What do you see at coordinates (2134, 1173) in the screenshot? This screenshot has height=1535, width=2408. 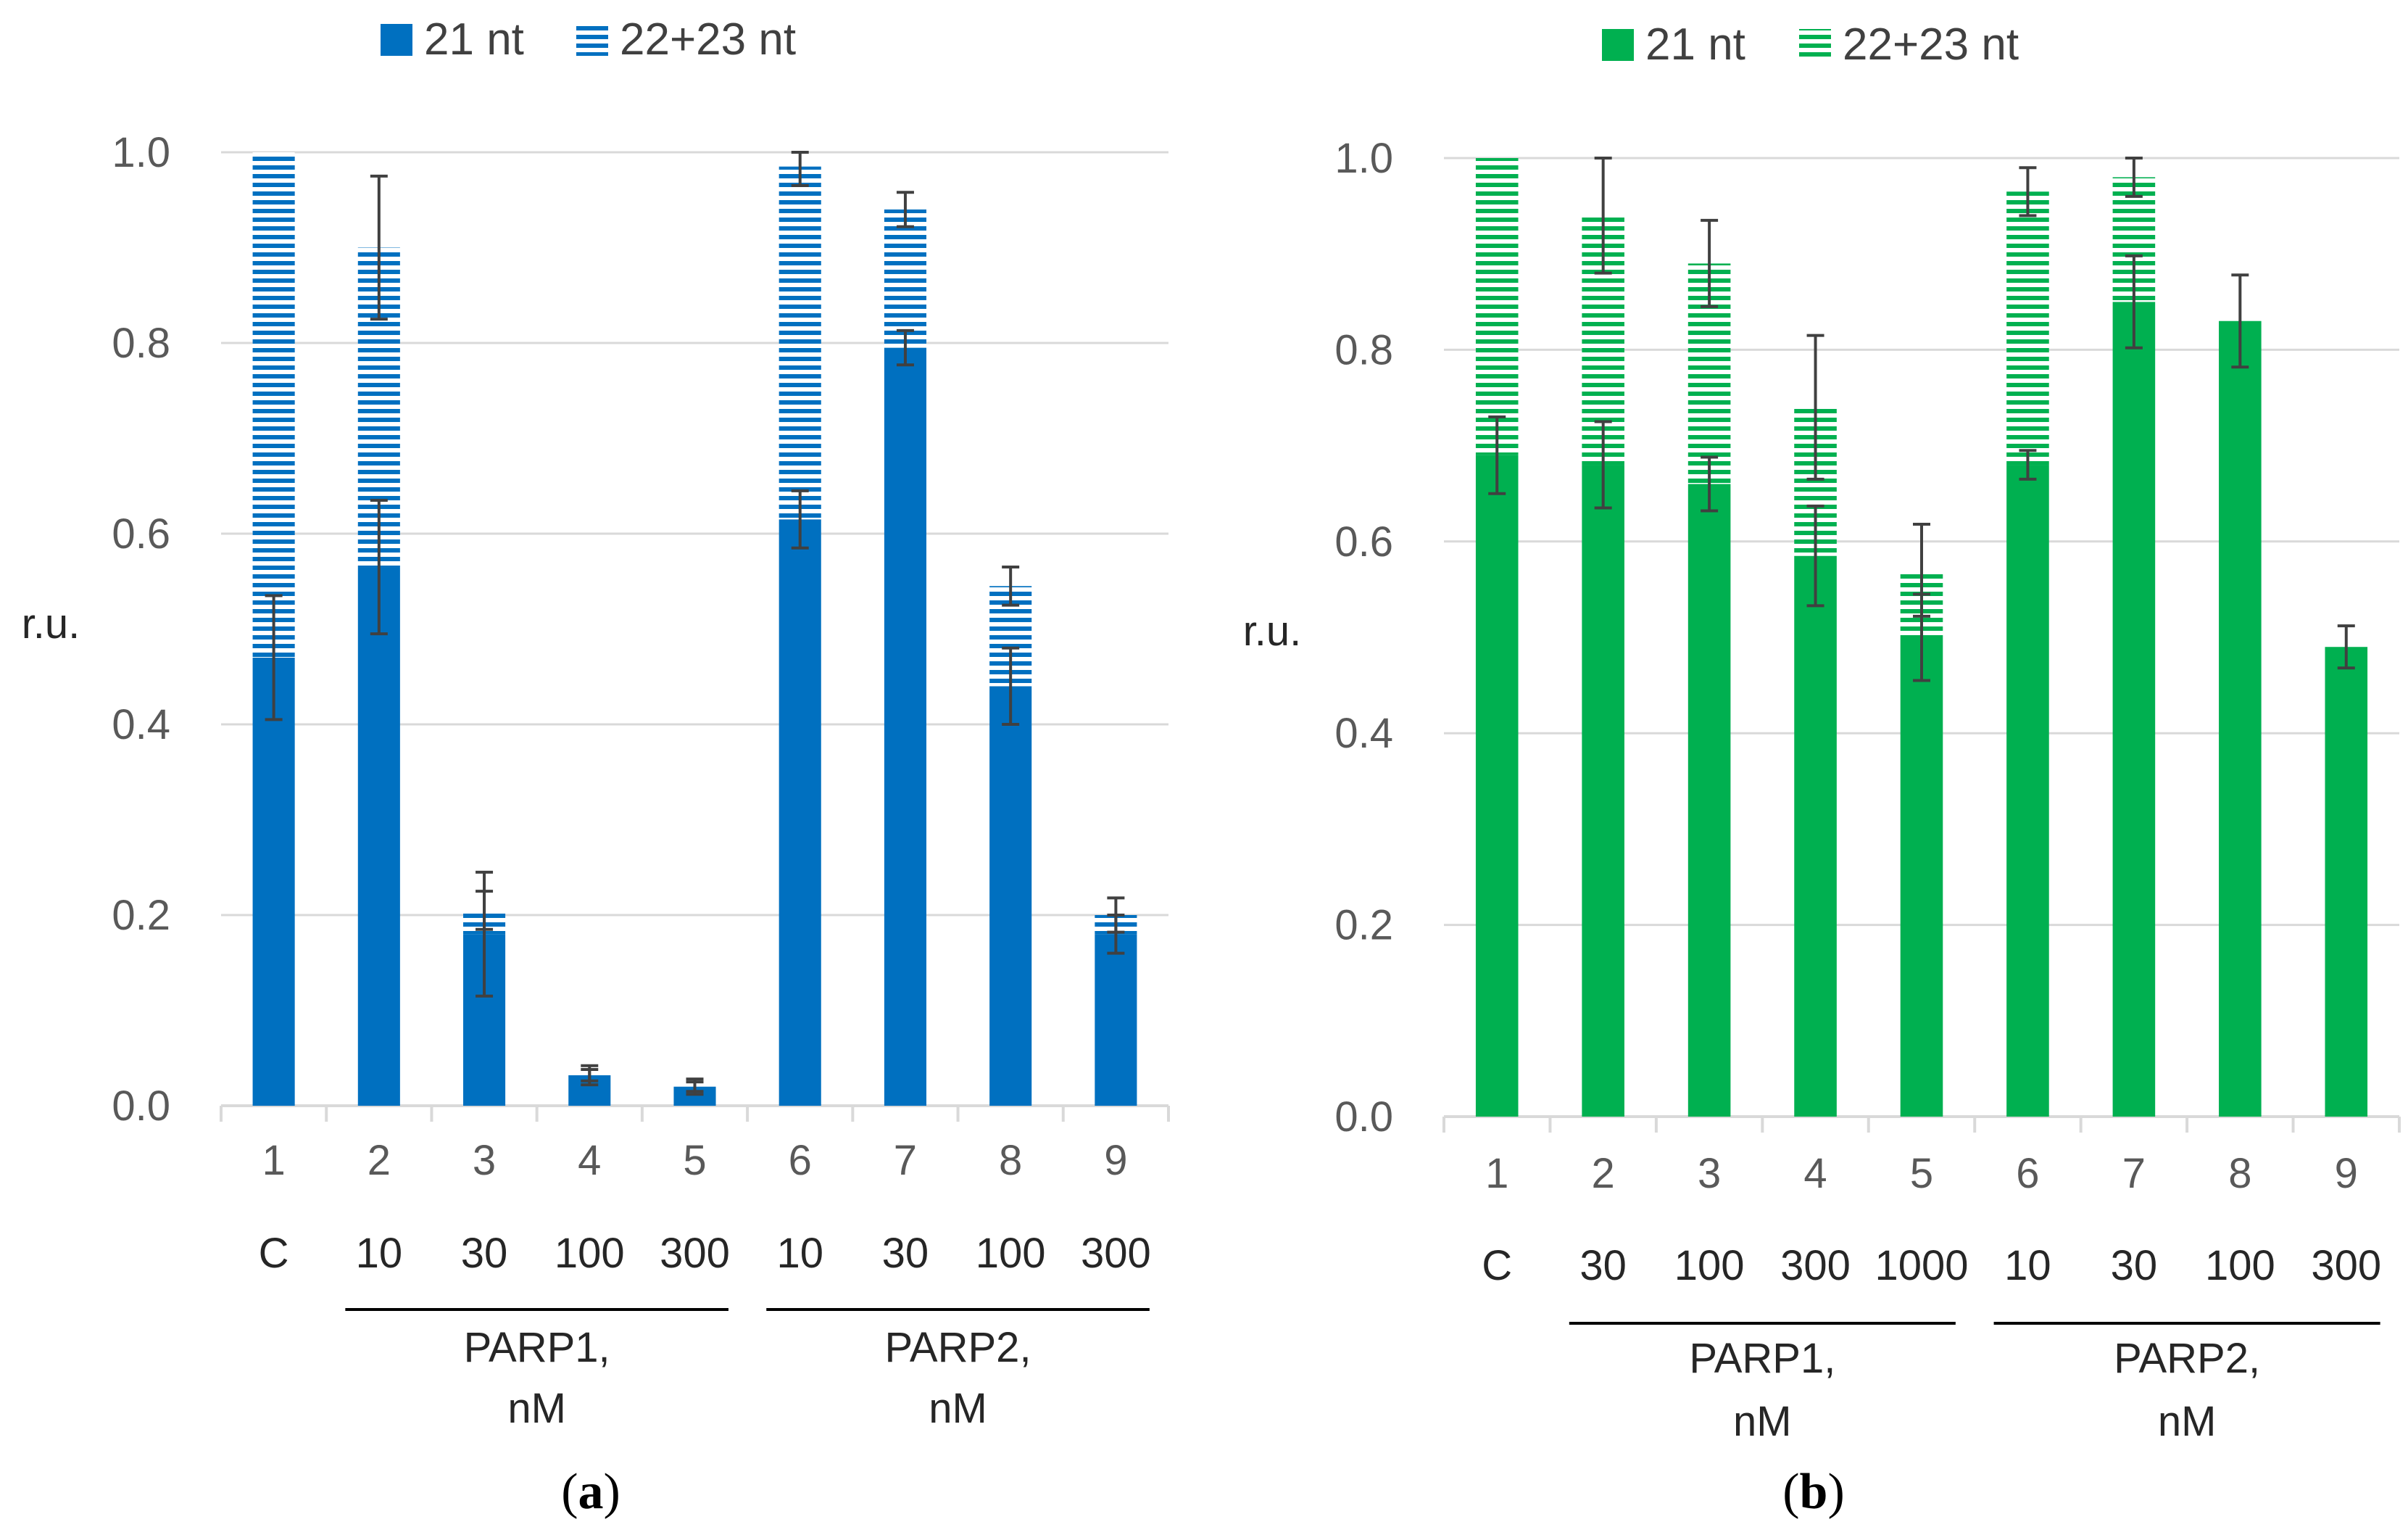 I see `chart-b-x-tick-label: 7` at bounding box center [2134, 1173].